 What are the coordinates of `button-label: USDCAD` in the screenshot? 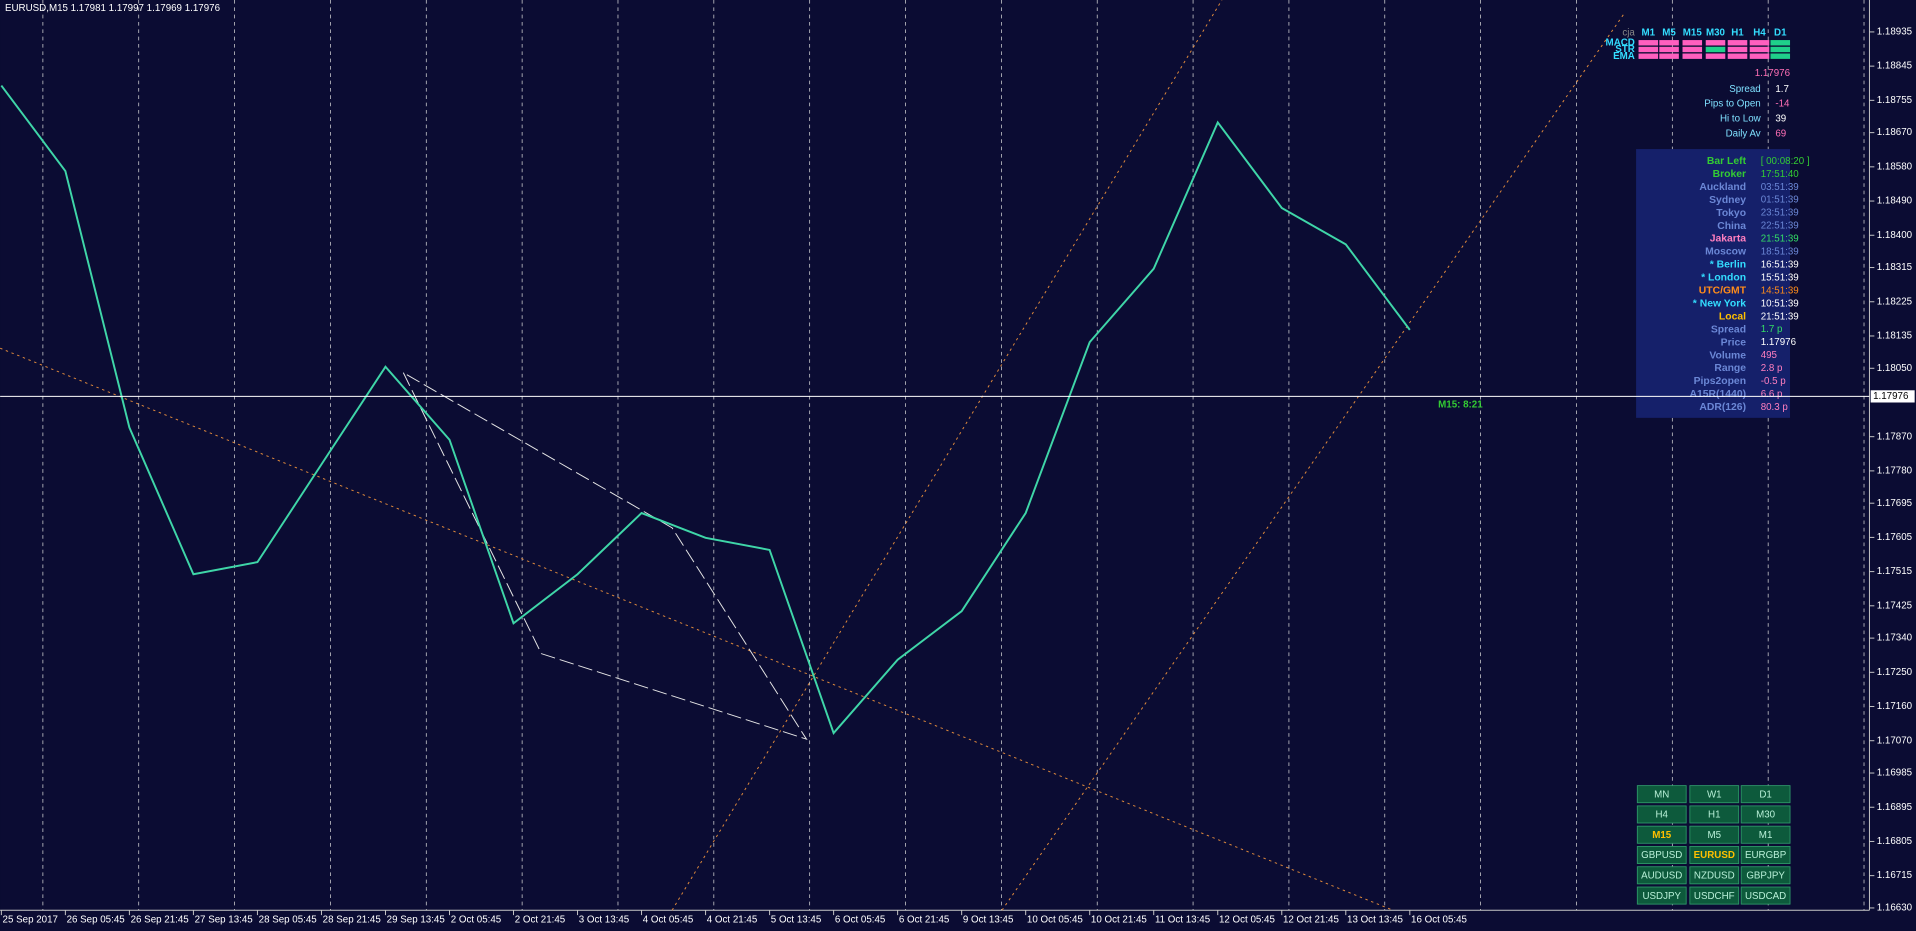 It's located at (1765, 896).